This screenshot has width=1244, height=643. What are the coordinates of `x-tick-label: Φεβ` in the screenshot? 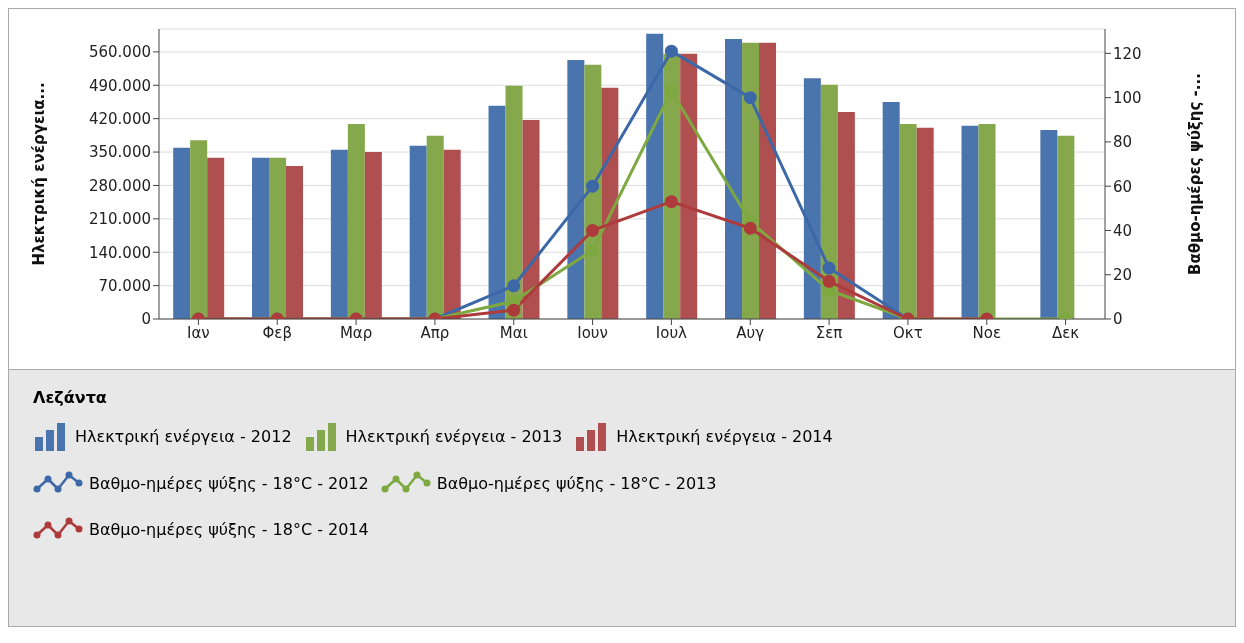 It's located at (277, 332).